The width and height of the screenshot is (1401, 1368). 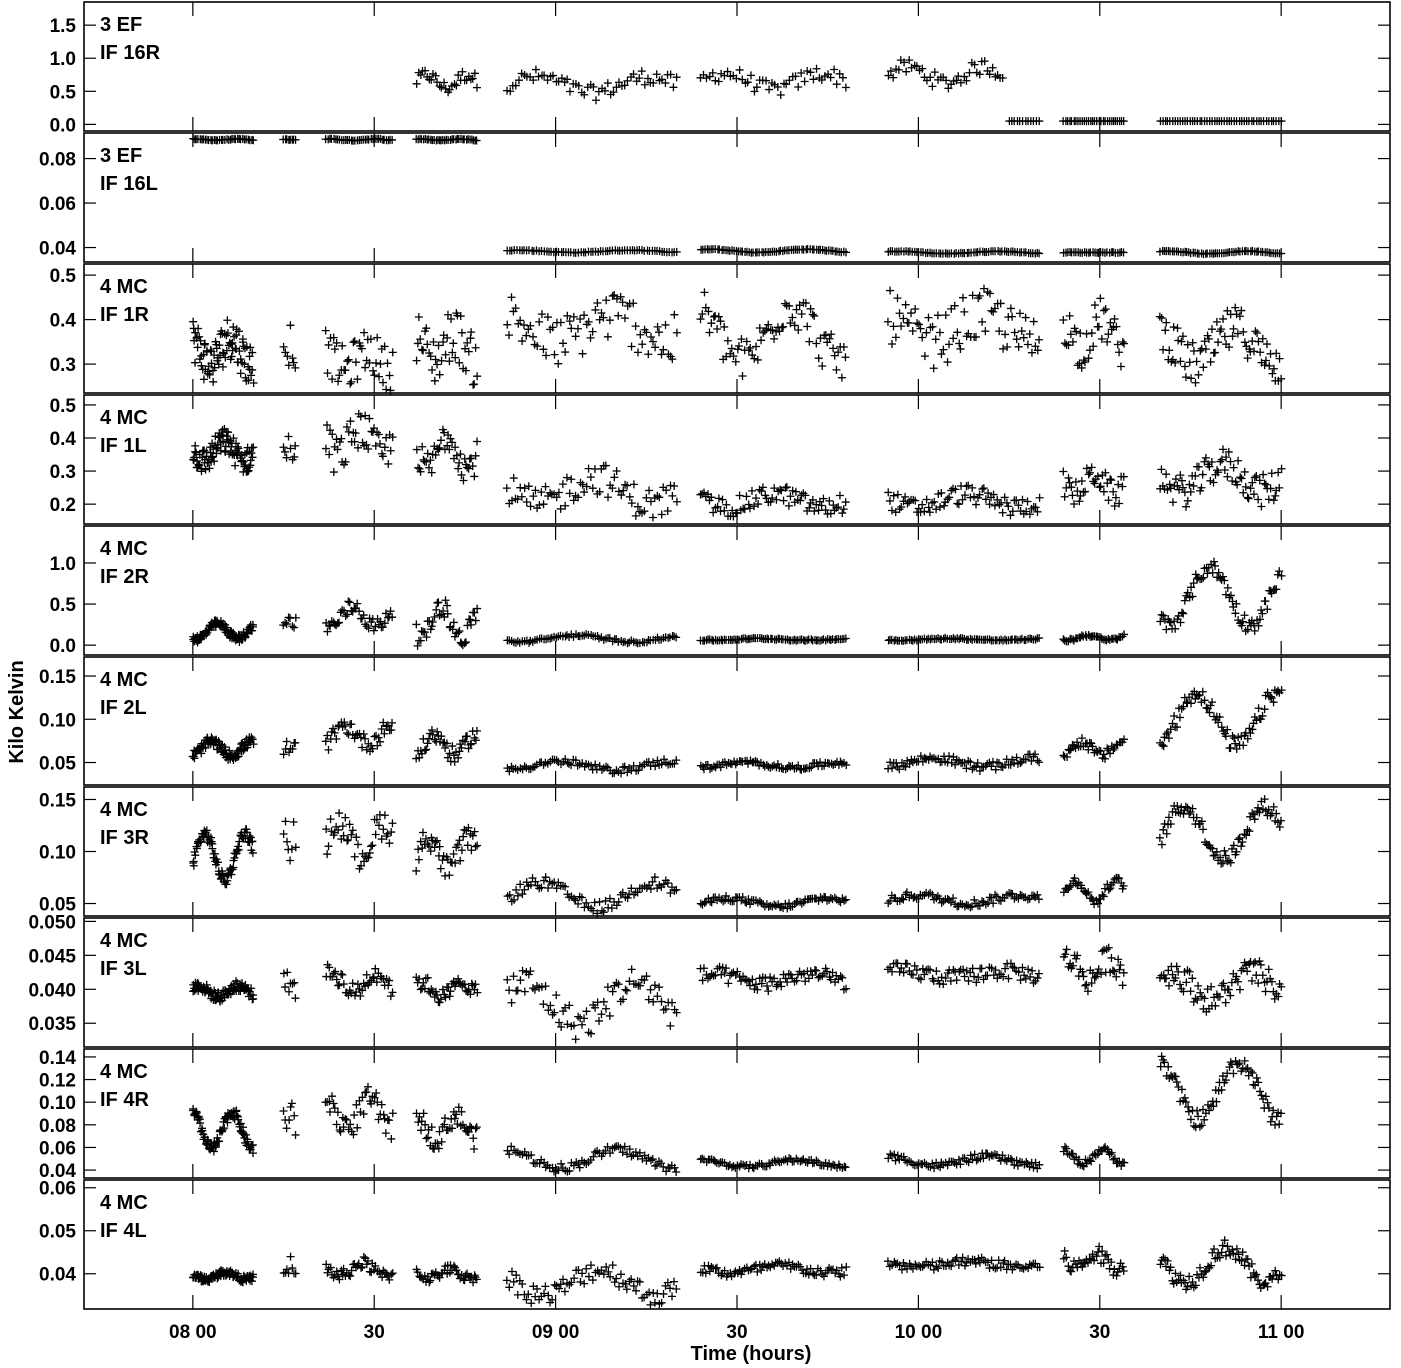 I want to click on y-tick-label: 0.3, so click(x=63, y=365).